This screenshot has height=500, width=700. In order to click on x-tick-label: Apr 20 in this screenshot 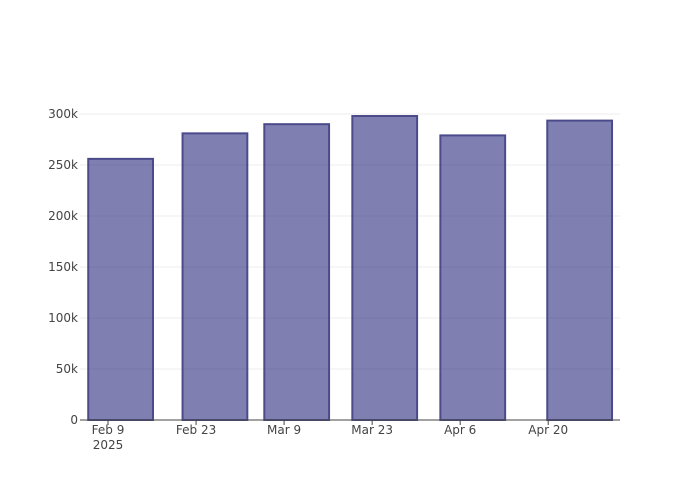, I will do `click(548, 430)`.